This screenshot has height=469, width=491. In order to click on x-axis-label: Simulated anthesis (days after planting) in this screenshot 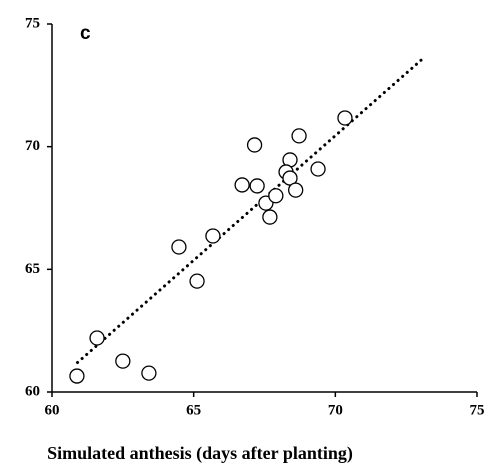, I will do `click(200, 453)`.